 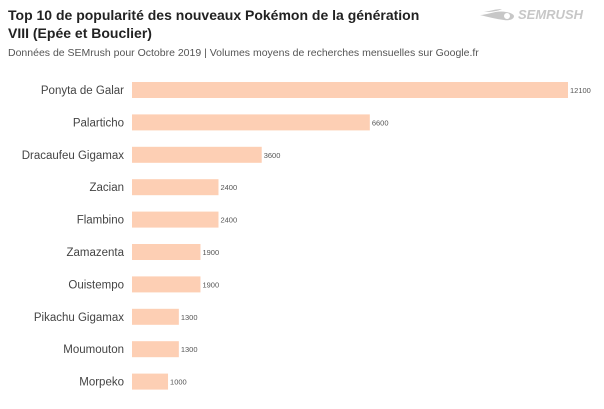 I want to click on brand-wordmark: SEMRUSH, so click(x=551, y=14).